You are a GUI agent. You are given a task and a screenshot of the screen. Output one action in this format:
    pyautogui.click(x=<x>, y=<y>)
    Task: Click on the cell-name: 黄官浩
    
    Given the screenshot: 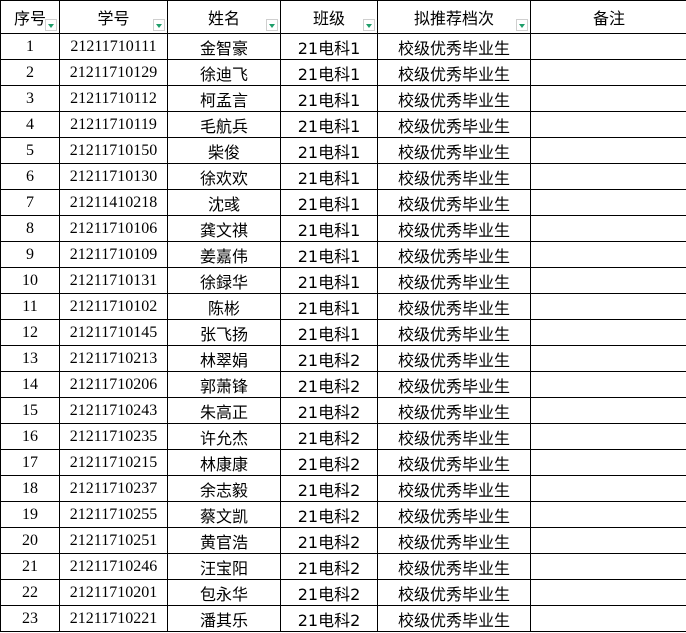 What is the action you would take?
    pyautogui.click(x=224, y=540)
    